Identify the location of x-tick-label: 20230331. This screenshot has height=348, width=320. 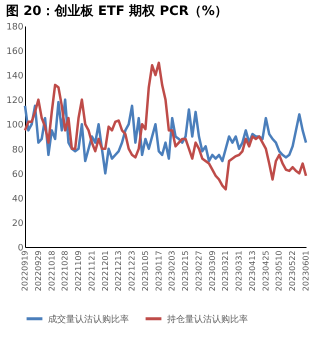
(239, 271).